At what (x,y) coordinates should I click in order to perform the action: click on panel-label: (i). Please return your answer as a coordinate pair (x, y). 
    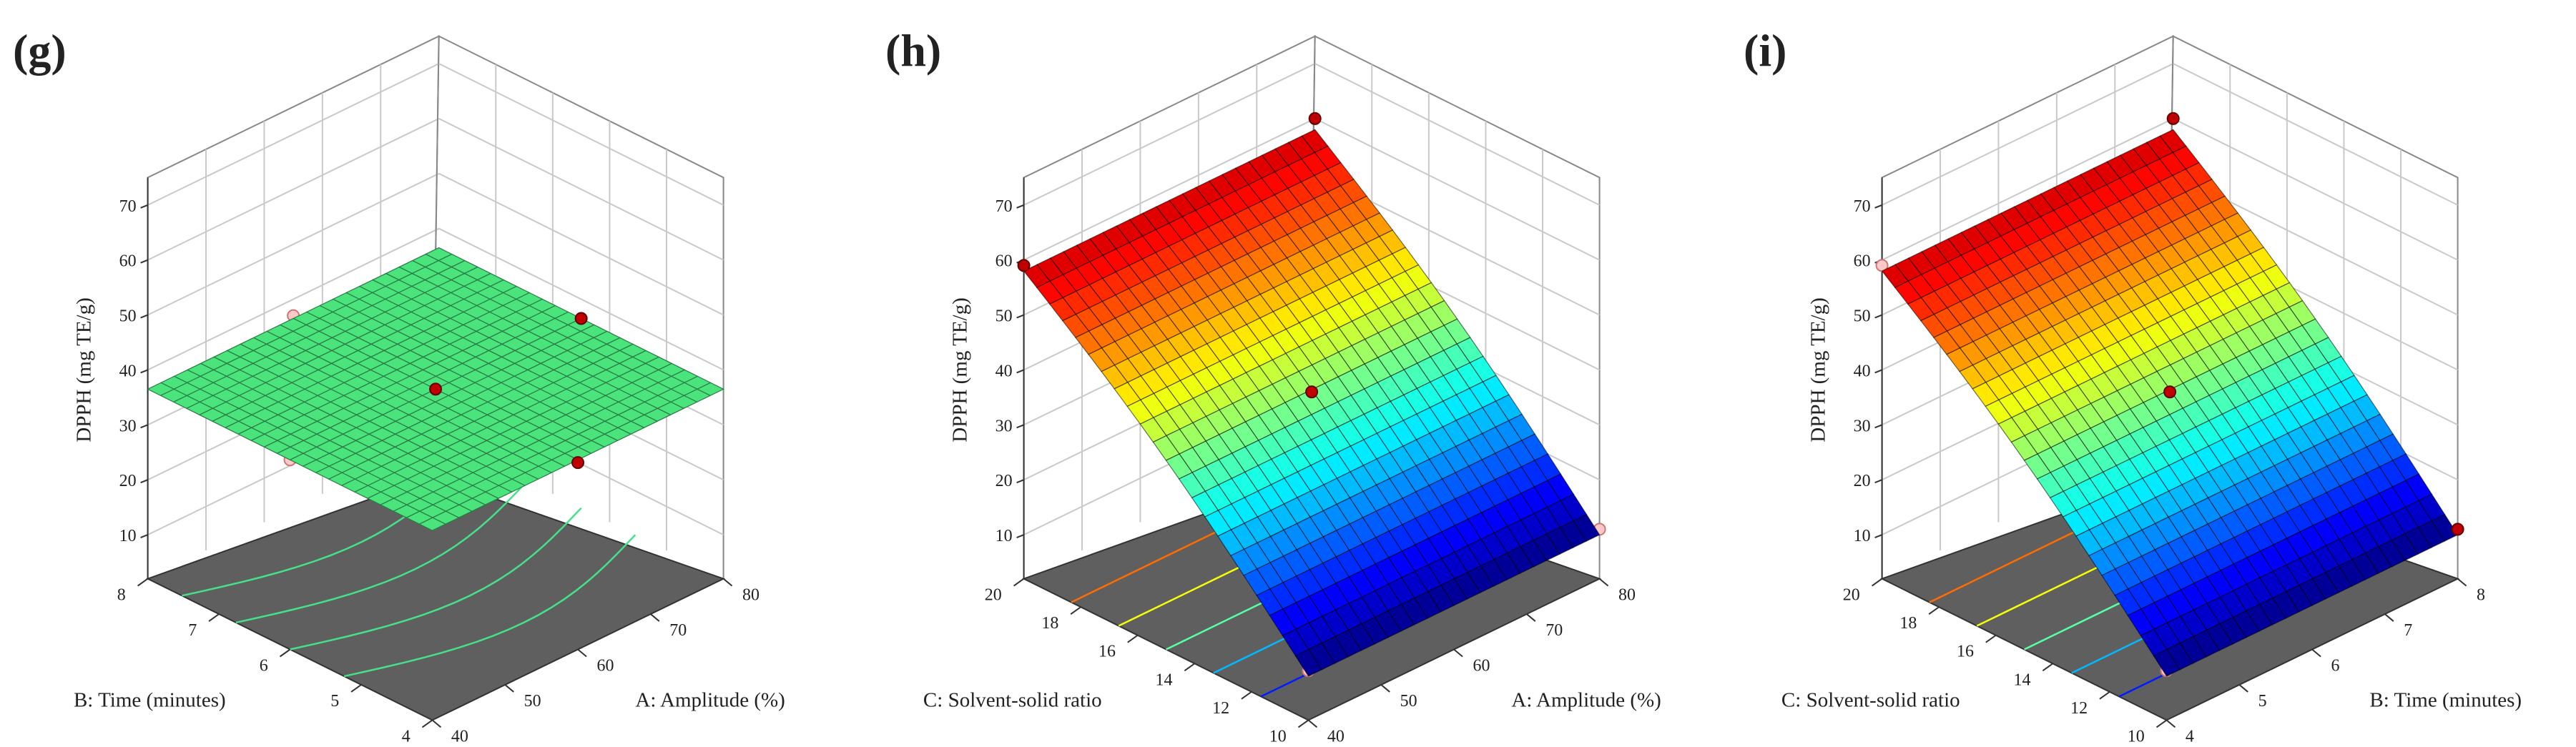
    Looking at the image, I should click on (1765, 50).